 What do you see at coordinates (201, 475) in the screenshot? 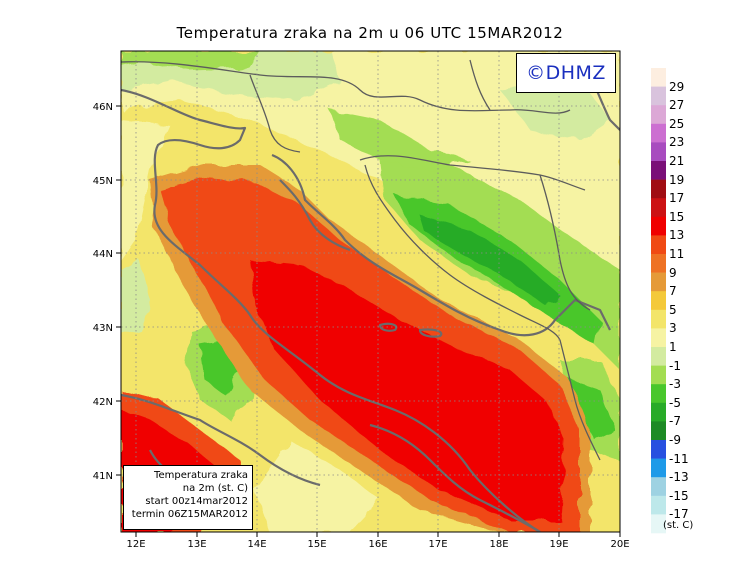
I see `info-line: Temperatura zraka` at bounding box center [201, 475].